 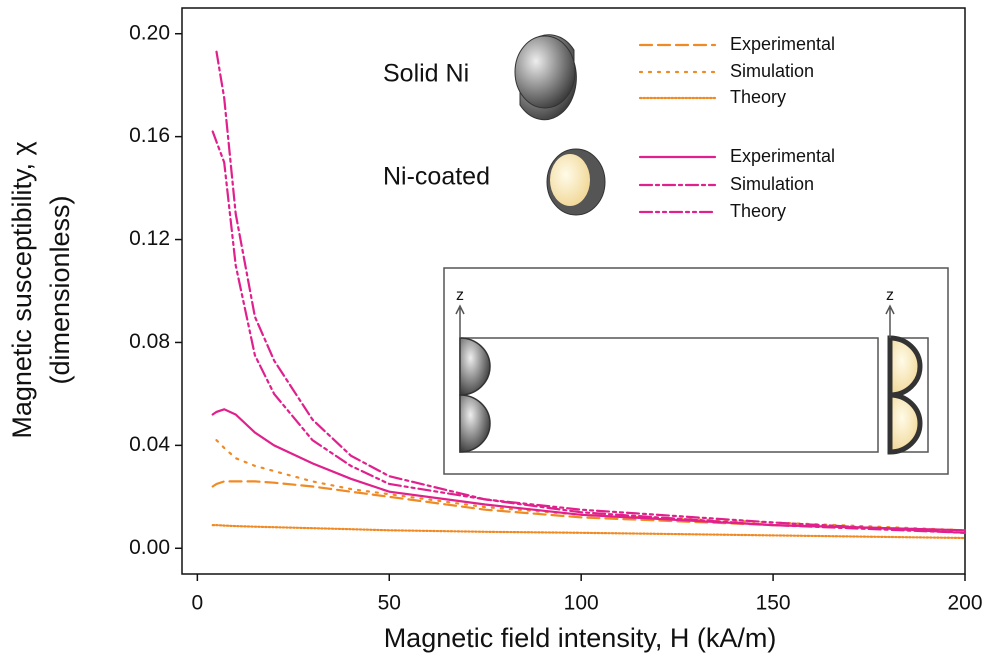 I want to click on y-tick-label: 0.04, so click(x=149, y=444).